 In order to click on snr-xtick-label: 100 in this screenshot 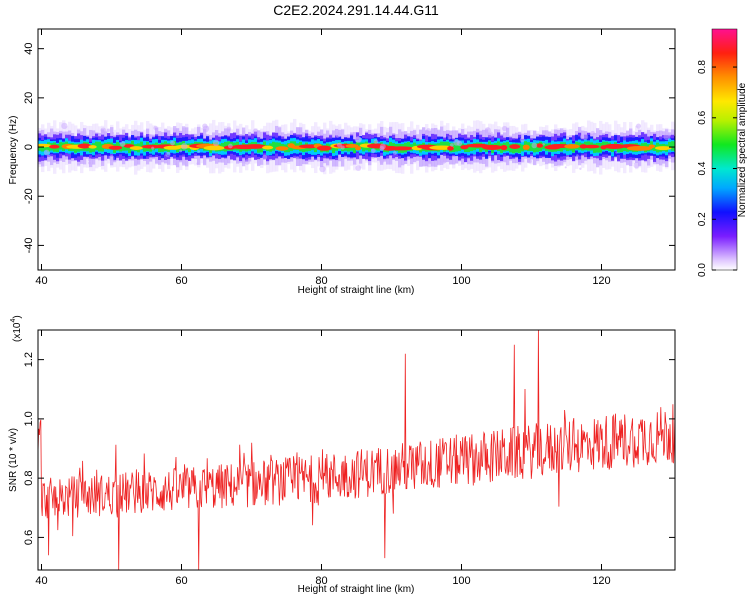, I will do `click(461, 581)`.